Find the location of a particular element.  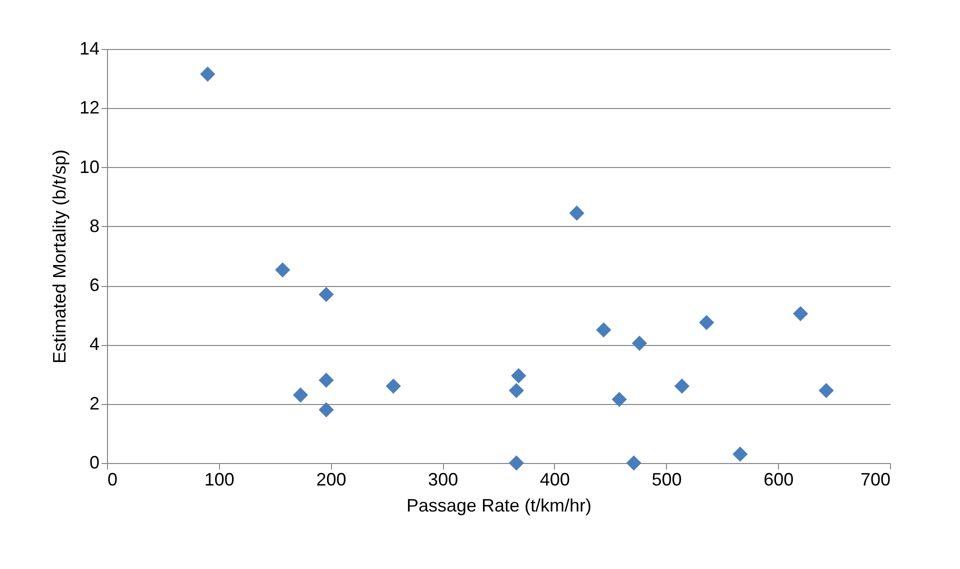

x-tick-label: 500 is located at coordinates (667, 480).